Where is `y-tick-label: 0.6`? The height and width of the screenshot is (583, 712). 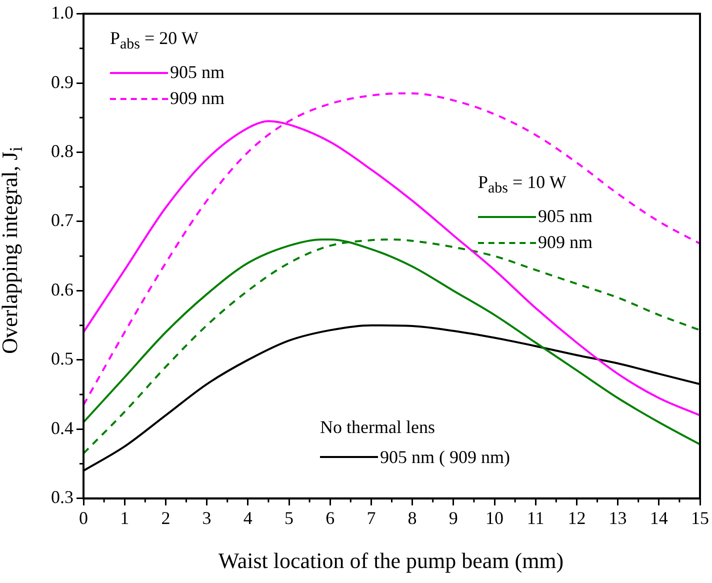 y-tick-label: 0.6 is located at coordinates (62, 289).